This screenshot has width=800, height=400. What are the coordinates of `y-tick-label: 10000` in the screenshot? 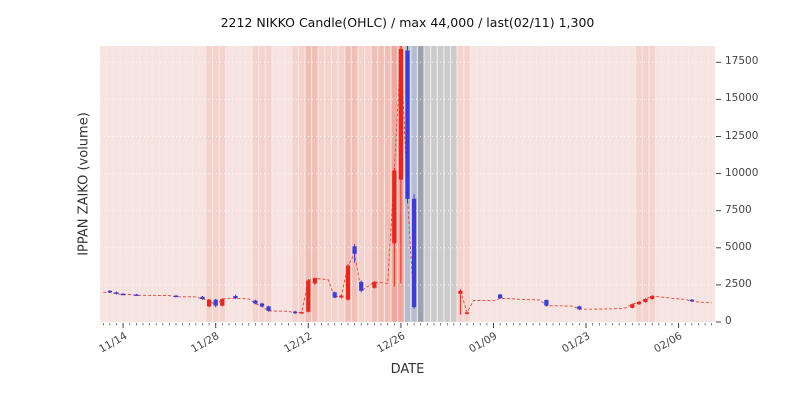 It's located at (742, 172).